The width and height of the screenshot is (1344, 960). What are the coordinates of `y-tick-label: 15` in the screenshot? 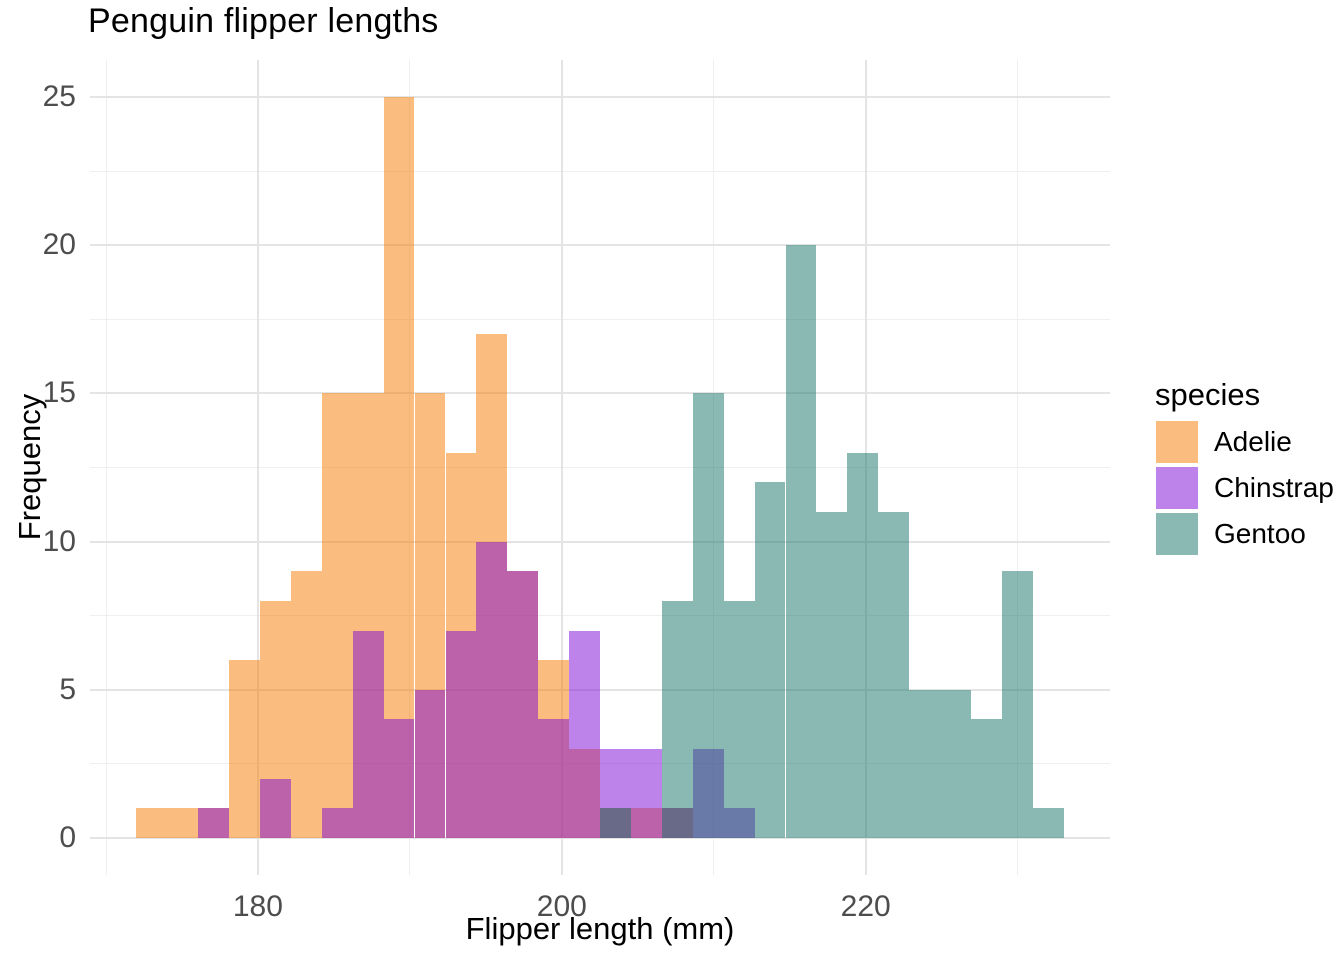 It's located at (59, 393).